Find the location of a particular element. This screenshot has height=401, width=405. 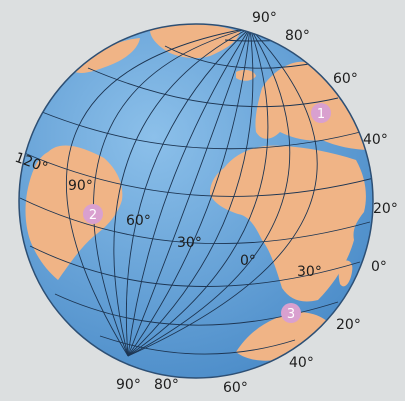

label-lon-60: 60° is located at coordinates (138, 221).